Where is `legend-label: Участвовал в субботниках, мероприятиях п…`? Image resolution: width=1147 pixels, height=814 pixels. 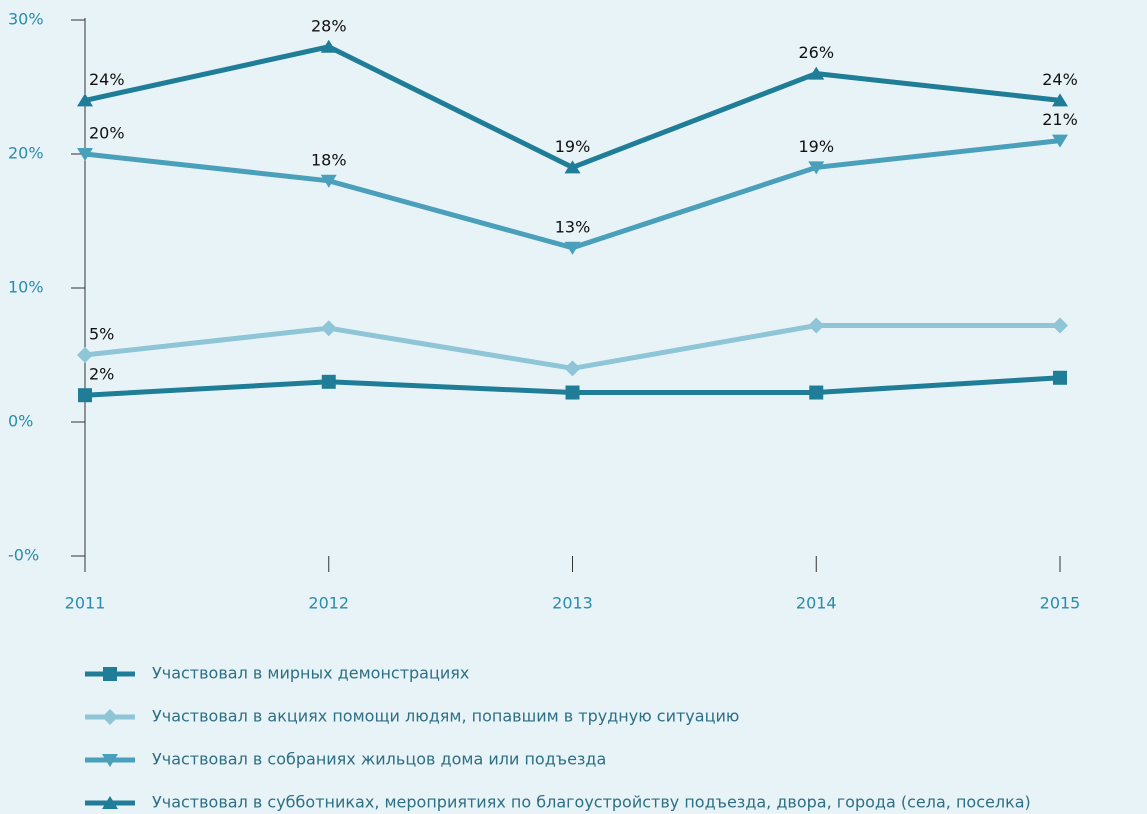
legend-label: Участвовал в субботниках, мероприятиях п… is located at coordinates (591, 802).